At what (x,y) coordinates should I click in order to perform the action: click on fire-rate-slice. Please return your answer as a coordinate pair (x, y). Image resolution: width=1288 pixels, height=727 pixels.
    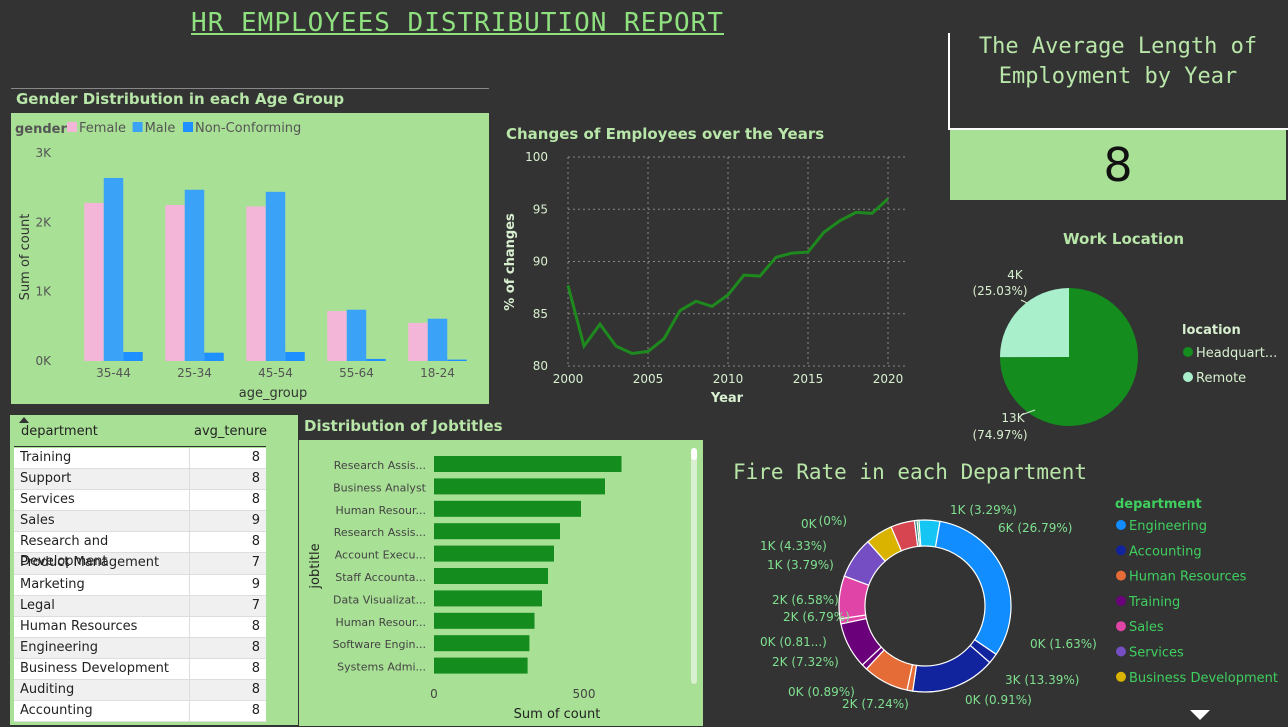
    Looking at the image, I should click on (929, 533).